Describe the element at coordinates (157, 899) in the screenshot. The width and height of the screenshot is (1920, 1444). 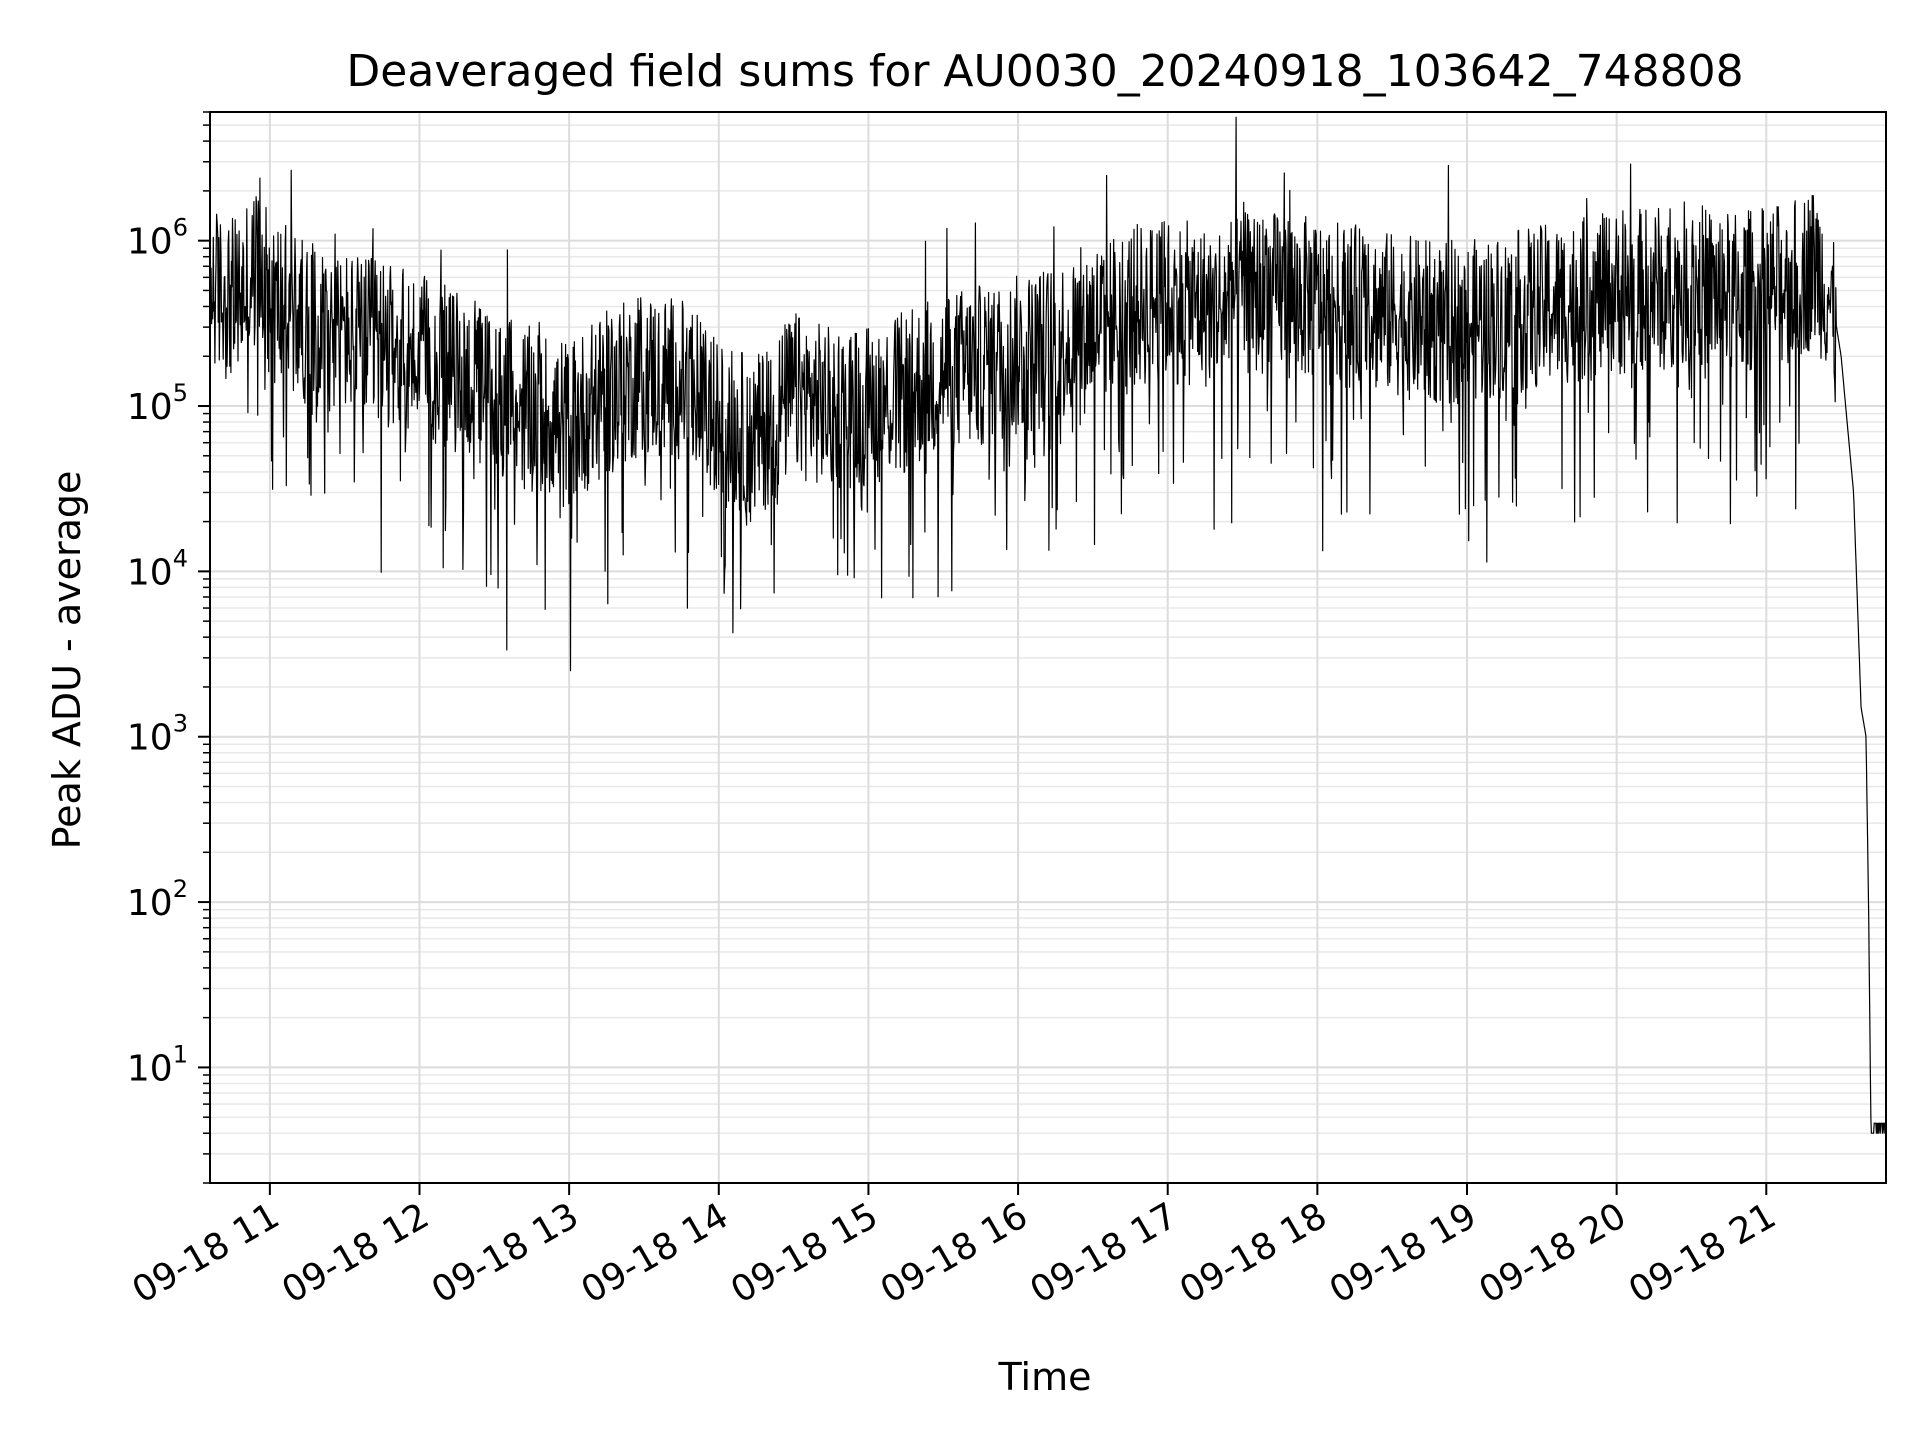
I see `y-tick-label: 10²` at that location.